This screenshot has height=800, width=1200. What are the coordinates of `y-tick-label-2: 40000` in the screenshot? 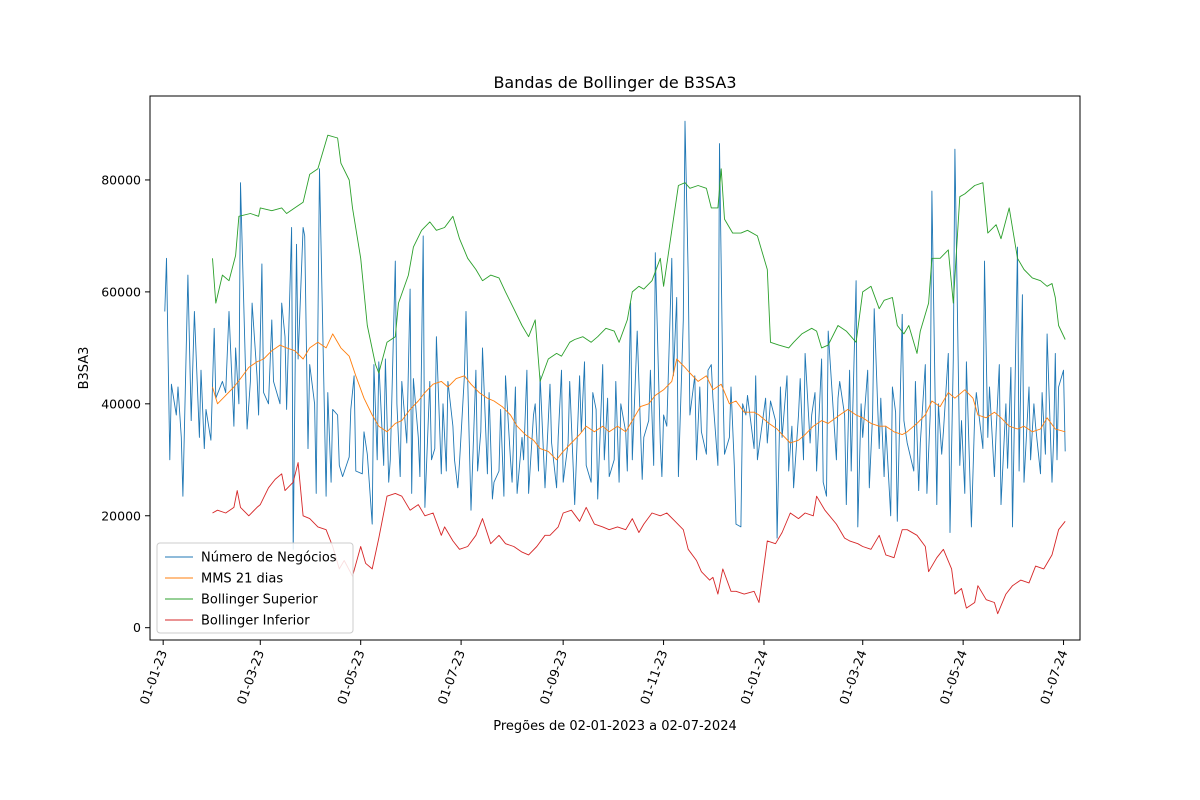 It's located at (121, 403).